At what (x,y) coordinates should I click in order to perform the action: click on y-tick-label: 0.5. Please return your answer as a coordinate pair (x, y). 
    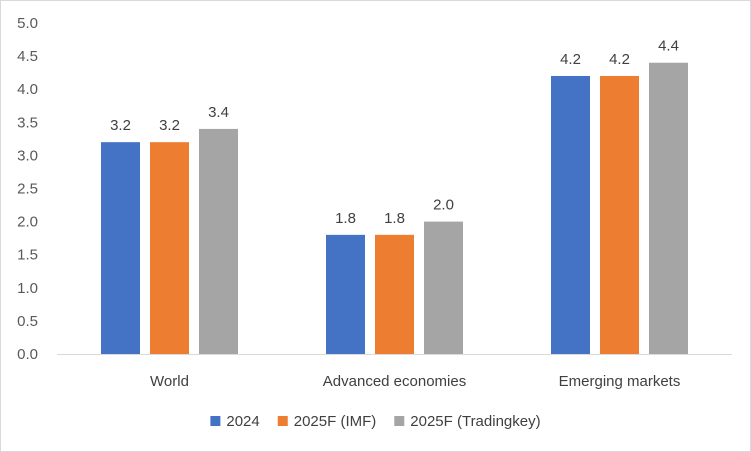
    Looking at the image, I should click on (27, 321).